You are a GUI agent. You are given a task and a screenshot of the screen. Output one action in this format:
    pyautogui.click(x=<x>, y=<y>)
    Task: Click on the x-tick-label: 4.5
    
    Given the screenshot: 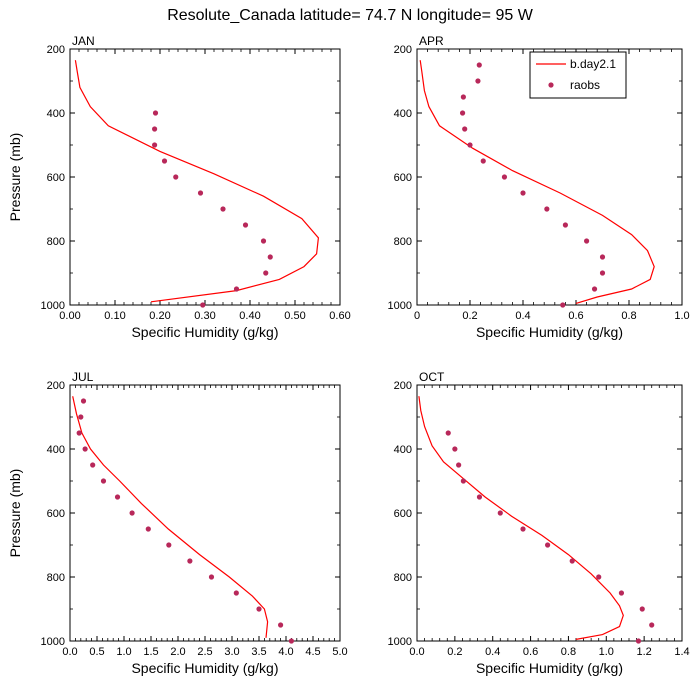 What is the action you would take?
    pyautogui.click(x=312, y=652)
    